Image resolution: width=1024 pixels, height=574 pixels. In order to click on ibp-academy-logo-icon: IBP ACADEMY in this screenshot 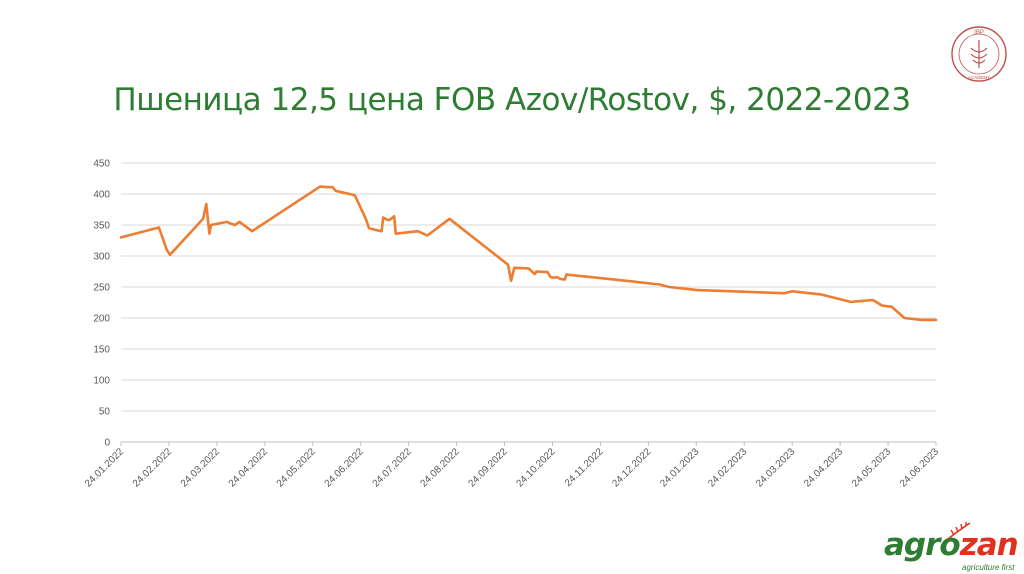, I will do `click(979, 54)`.